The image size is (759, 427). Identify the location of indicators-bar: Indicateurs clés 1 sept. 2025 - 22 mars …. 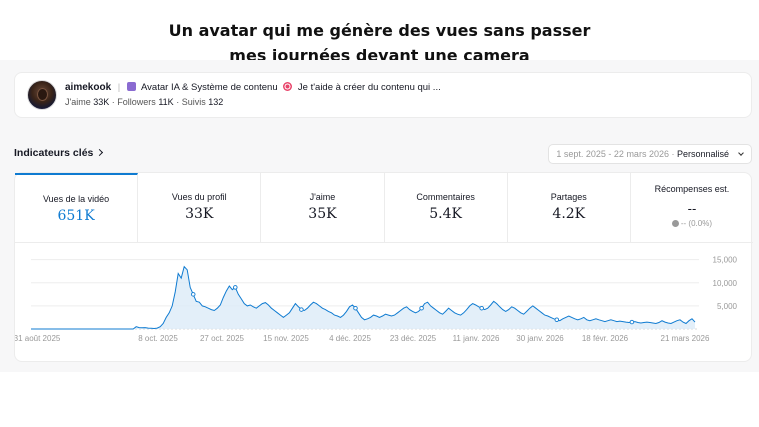
(383, 155).